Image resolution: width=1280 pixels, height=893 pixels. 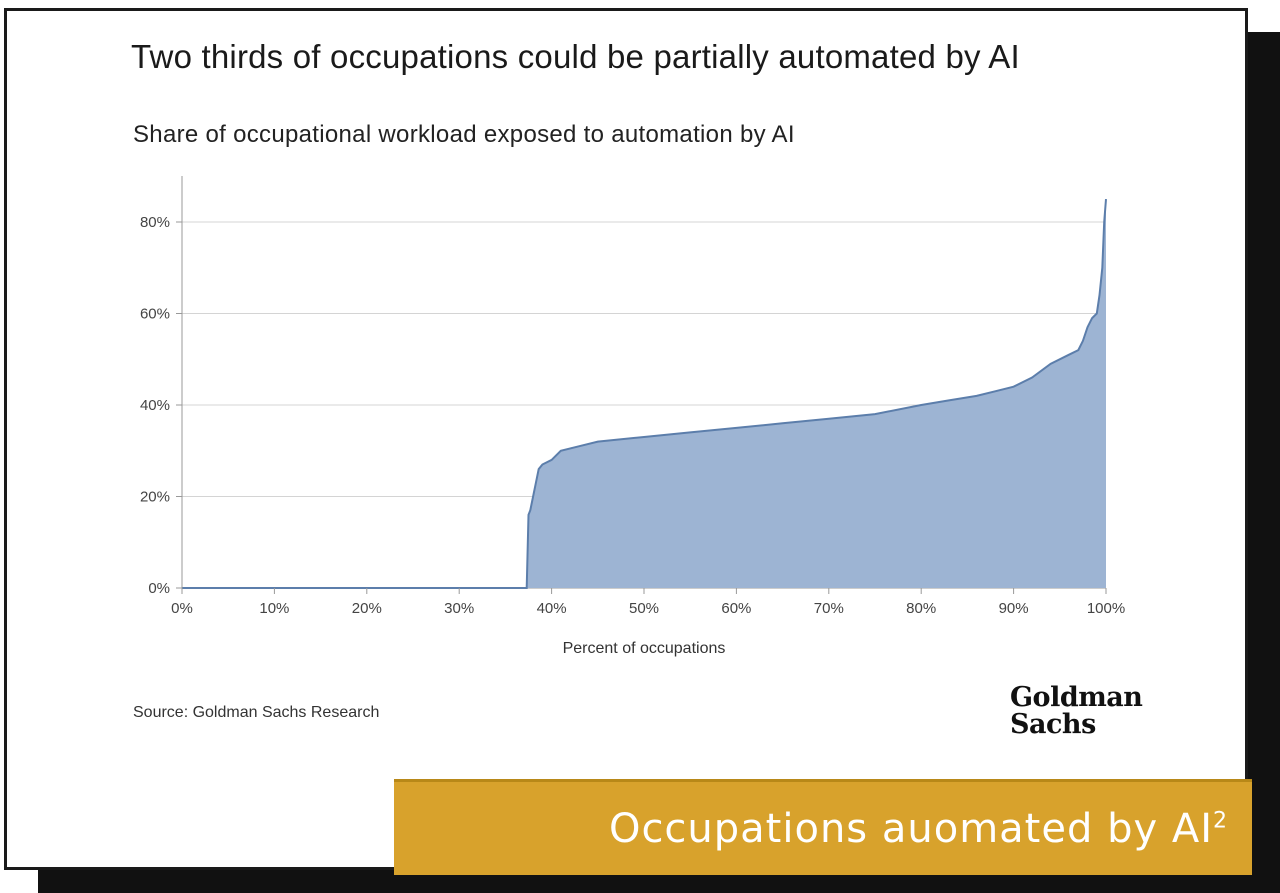 What do you see at coordinates (182, 608) in the screenshot?
I see `x-tick-label: 0%` at bounding box center [182, 608].